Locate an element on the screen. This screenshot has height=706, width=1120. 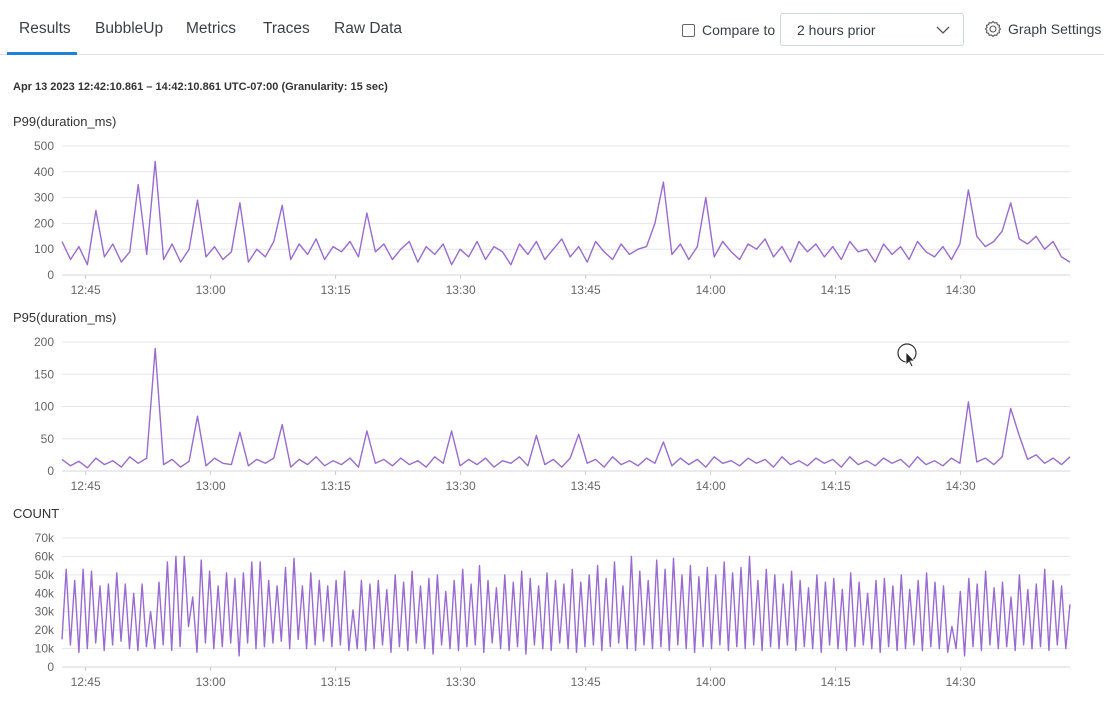
checkbox-icon is located at coordinates (688, 30).